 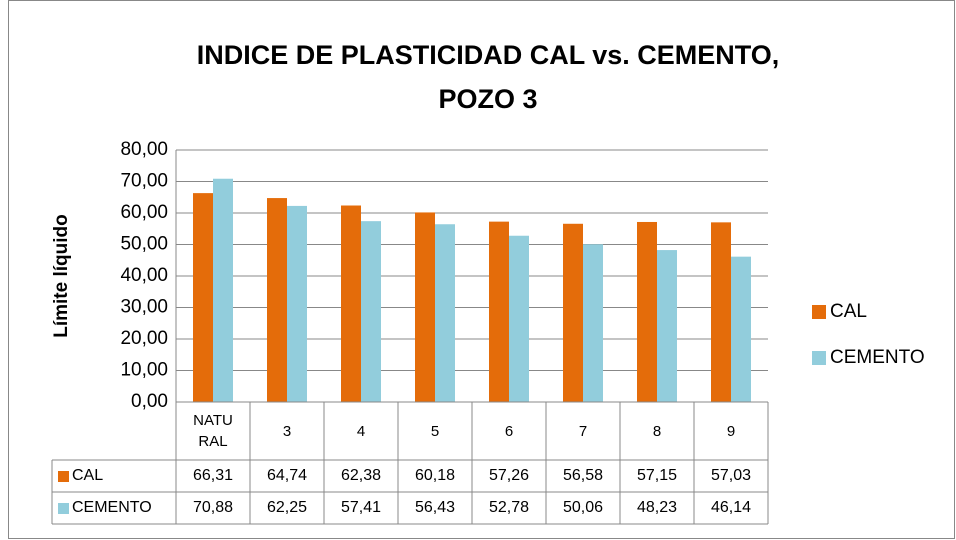 I want to click on y-tick-label: 30,00, so click(x=144, y=307).